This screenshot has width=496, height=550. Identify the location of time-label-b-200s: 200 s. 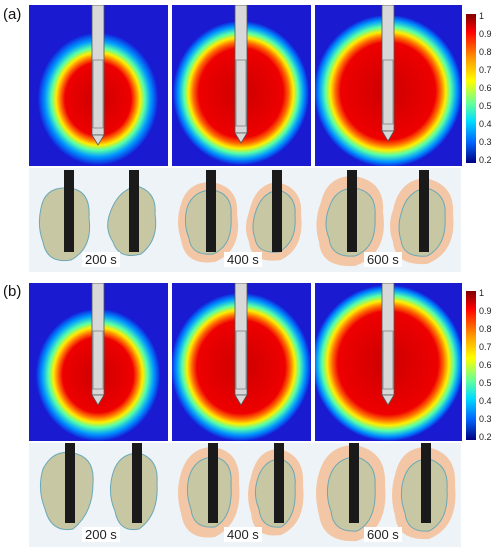
(101, 534).